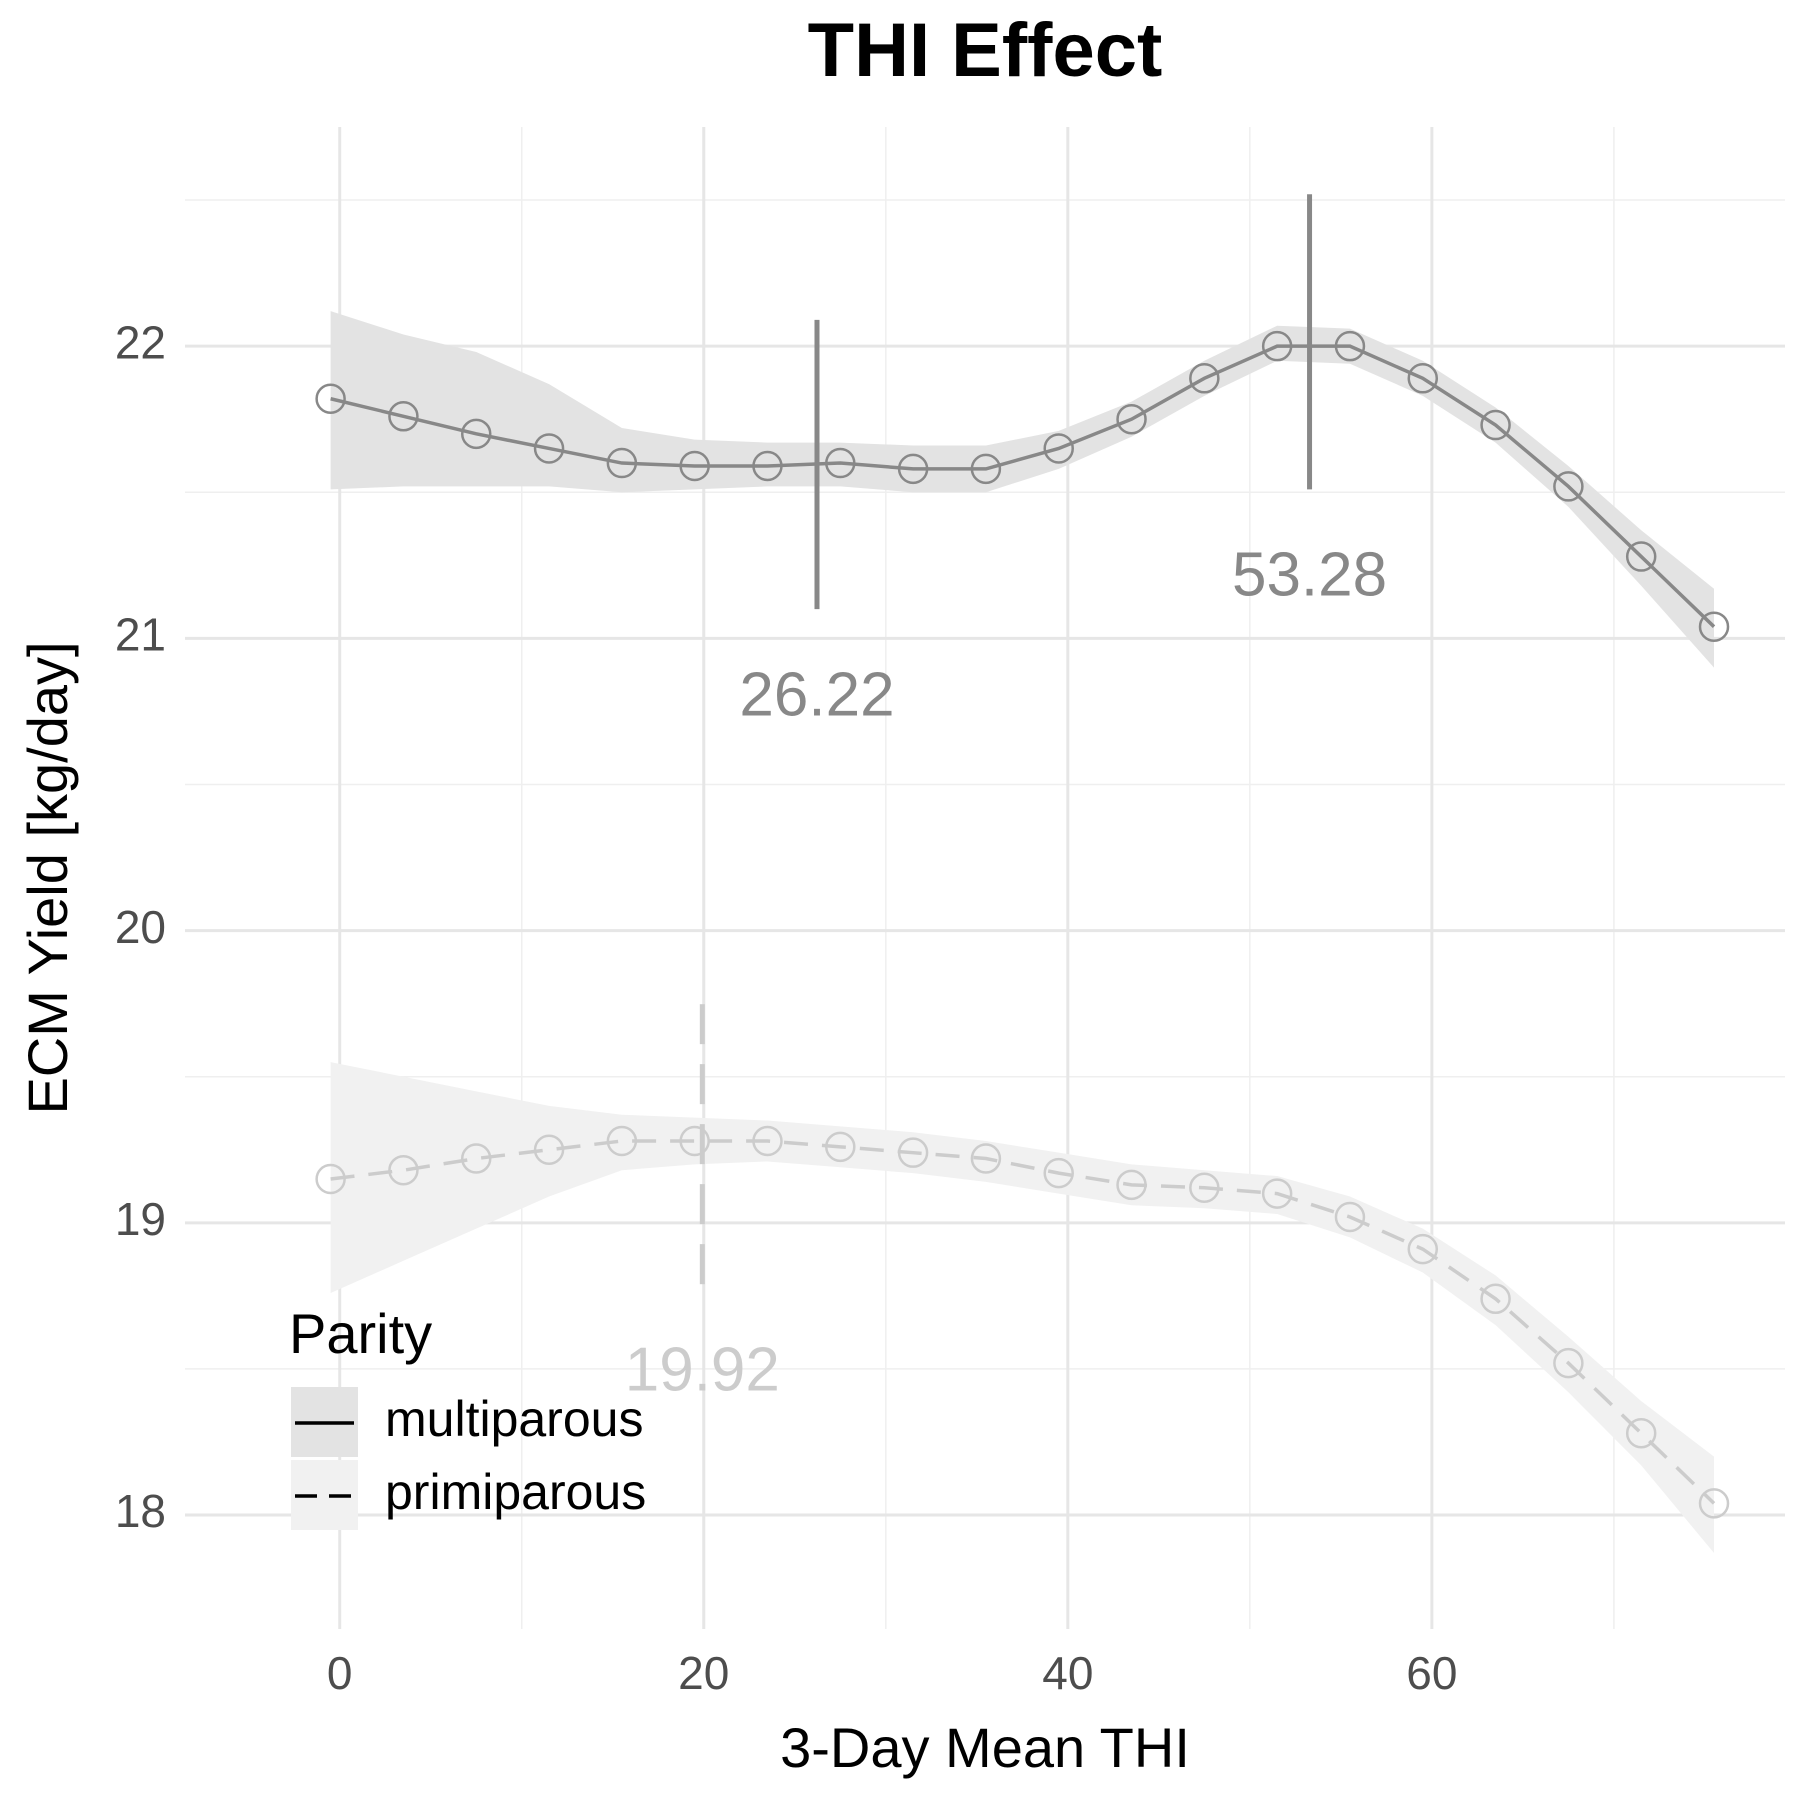 This screenshot has height=1805, width=1800. What do you see at coordinates (703, 1673) in the screenshot?
I see `x-tick-label: 20` at bounding box center [703, 1673].